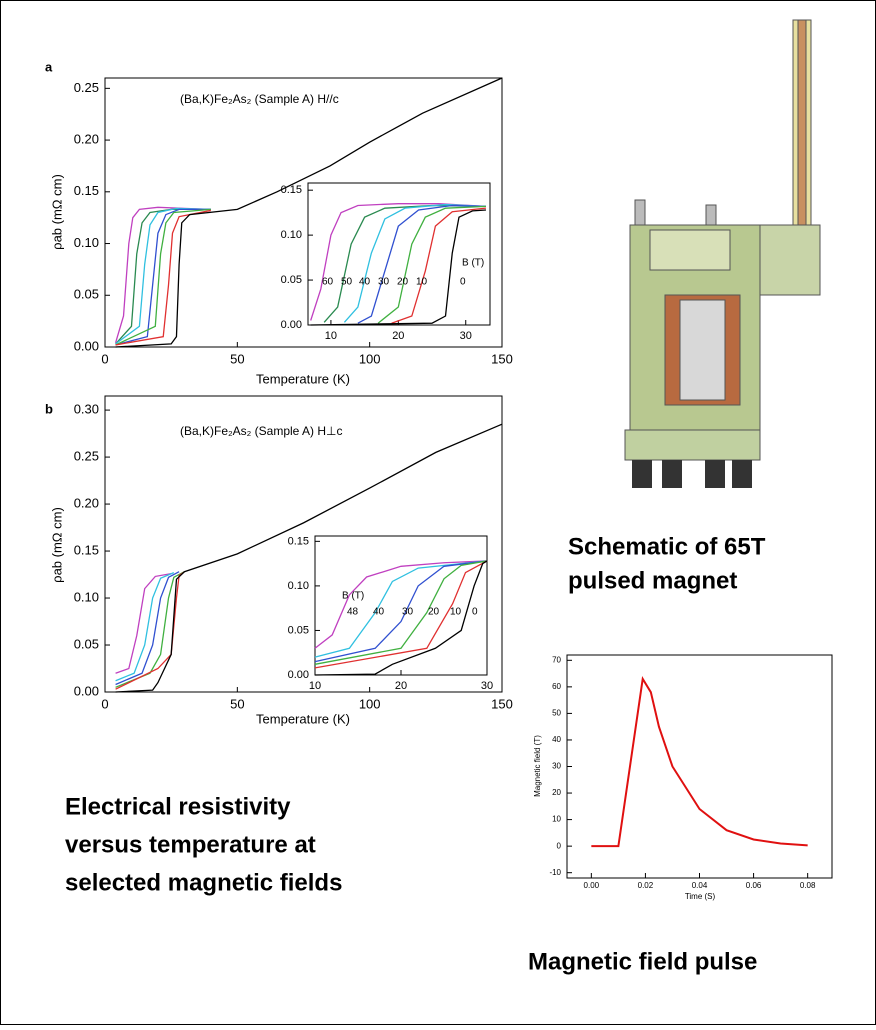  Describe the element at coordinates (556, 766) in the screenshot. I see `y-tick-label: 30` at that location.